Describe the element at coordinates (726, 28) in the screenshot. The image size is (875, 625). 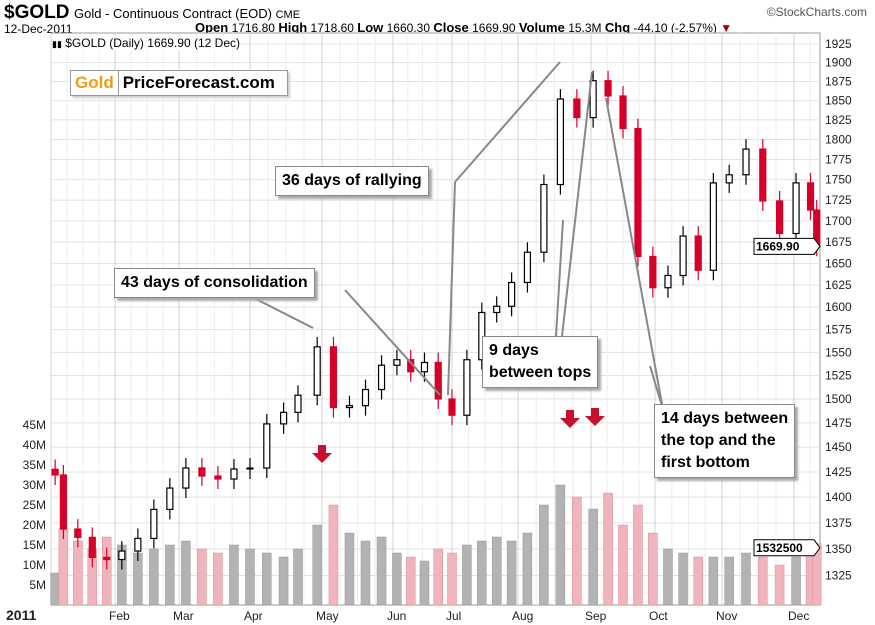
I see `down-triangle-icon: ▼` at that location.